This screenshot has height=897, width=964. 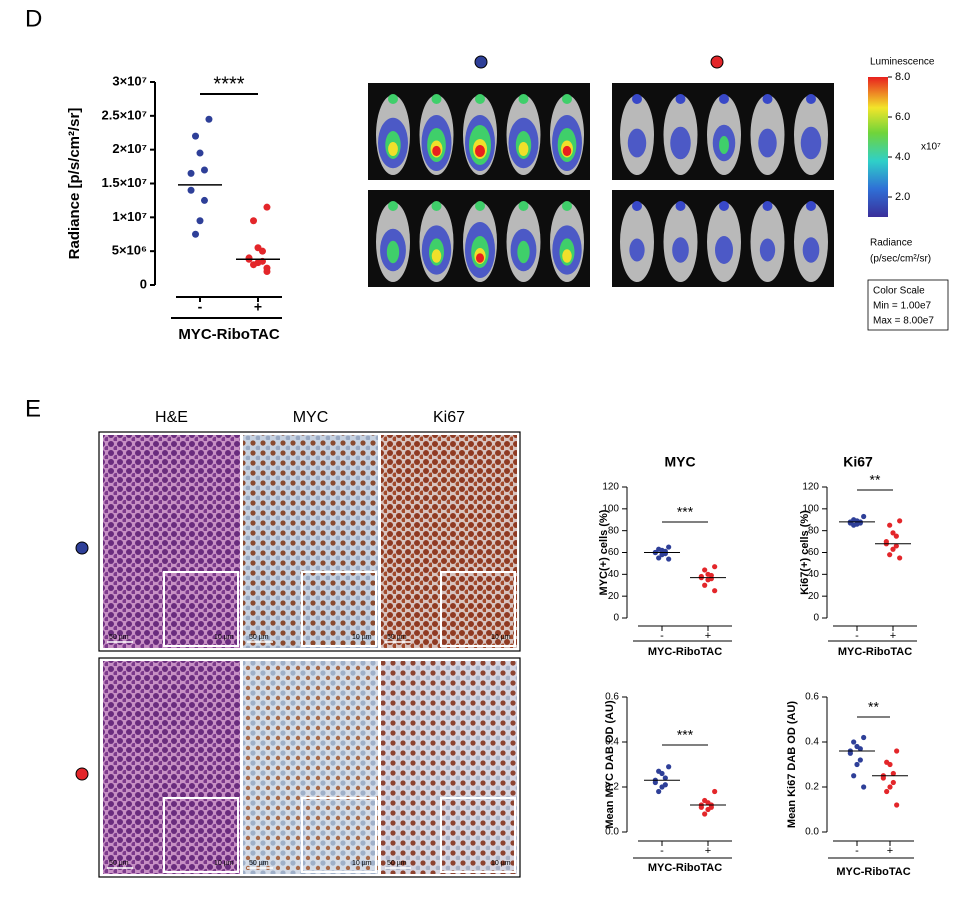 What do you see at coordinates (33, 18) in the screenshot?
I see `panel-label: D` at bounding box center [33, 18].